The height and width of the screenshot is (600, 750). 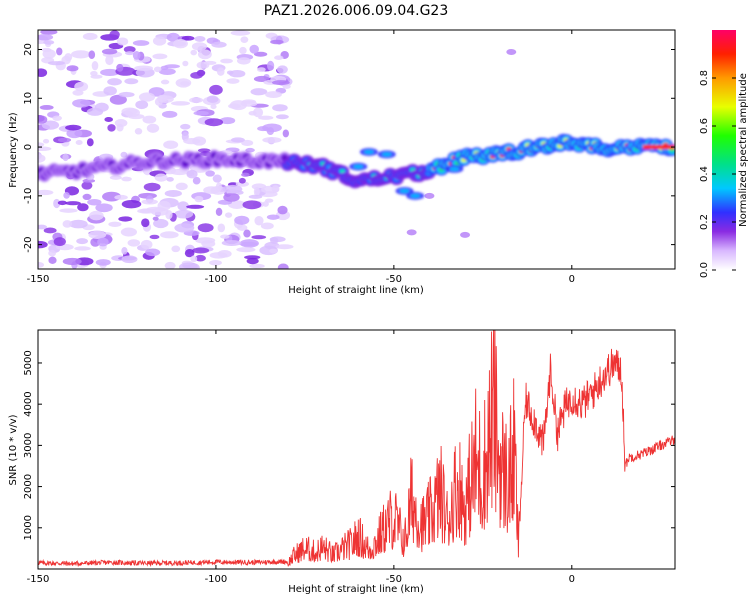 I want to click on snr-y-tick-label: 2000, so click(x=28, y=486).